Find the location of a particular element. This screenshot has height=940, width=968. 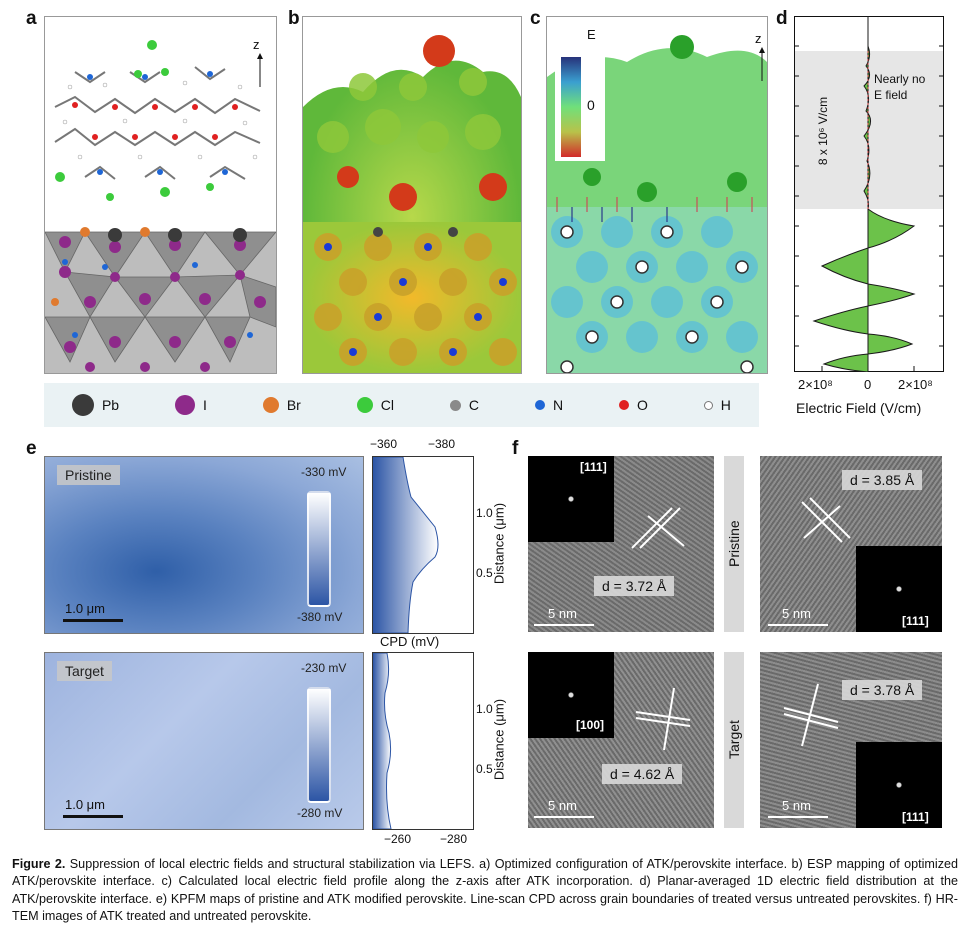

legend-swatch-c is located at coordinates (455, 405).